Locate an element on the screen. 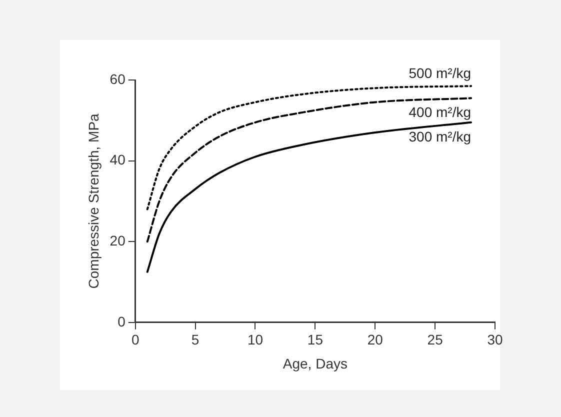 The image size is (561, 417). x-tick-label: 25 is located at coordinates (435, 340).